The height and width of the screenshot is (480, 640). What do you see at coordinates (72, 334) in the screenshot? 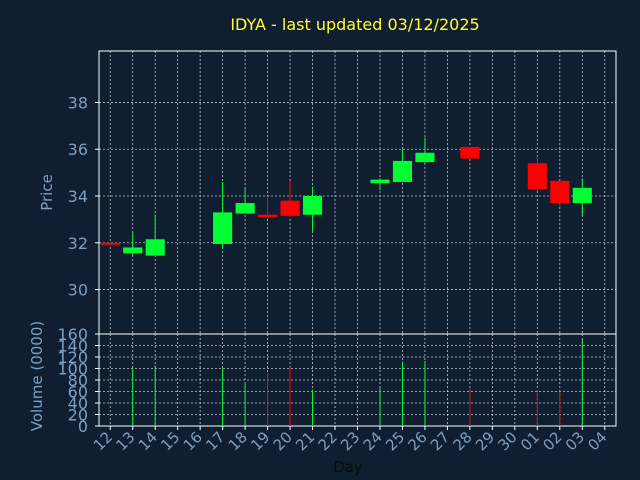
I see `volume-y-tick-label: 160` at bounding box center [72, 334].